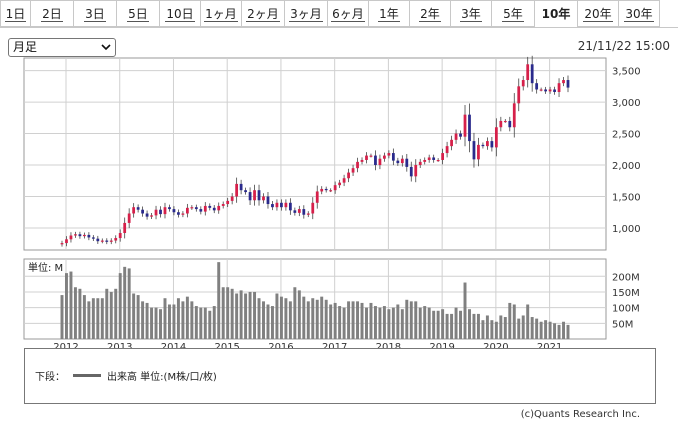 The image size is (678, 426). What do you see at coordinates (626, 72) in the screenshot?
I see `price-tick-label: 3,500` at bounding box center [626, 72].